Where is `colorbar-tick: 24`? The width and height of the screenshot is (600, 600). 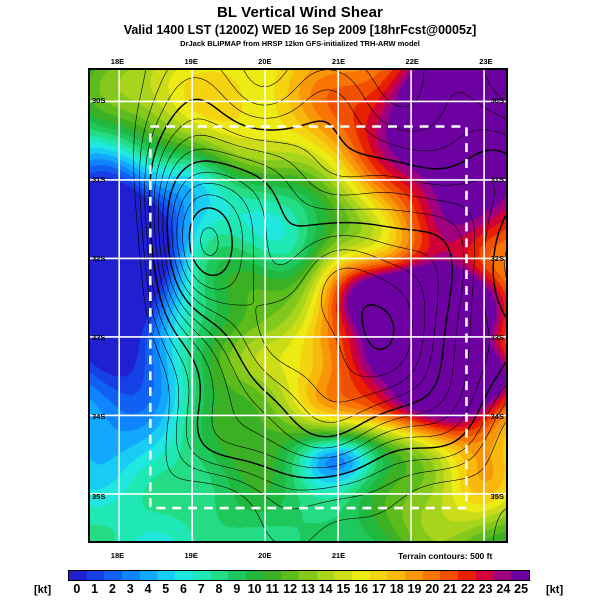
colorbar-tick: 24 is located at coordinates (503, 589).